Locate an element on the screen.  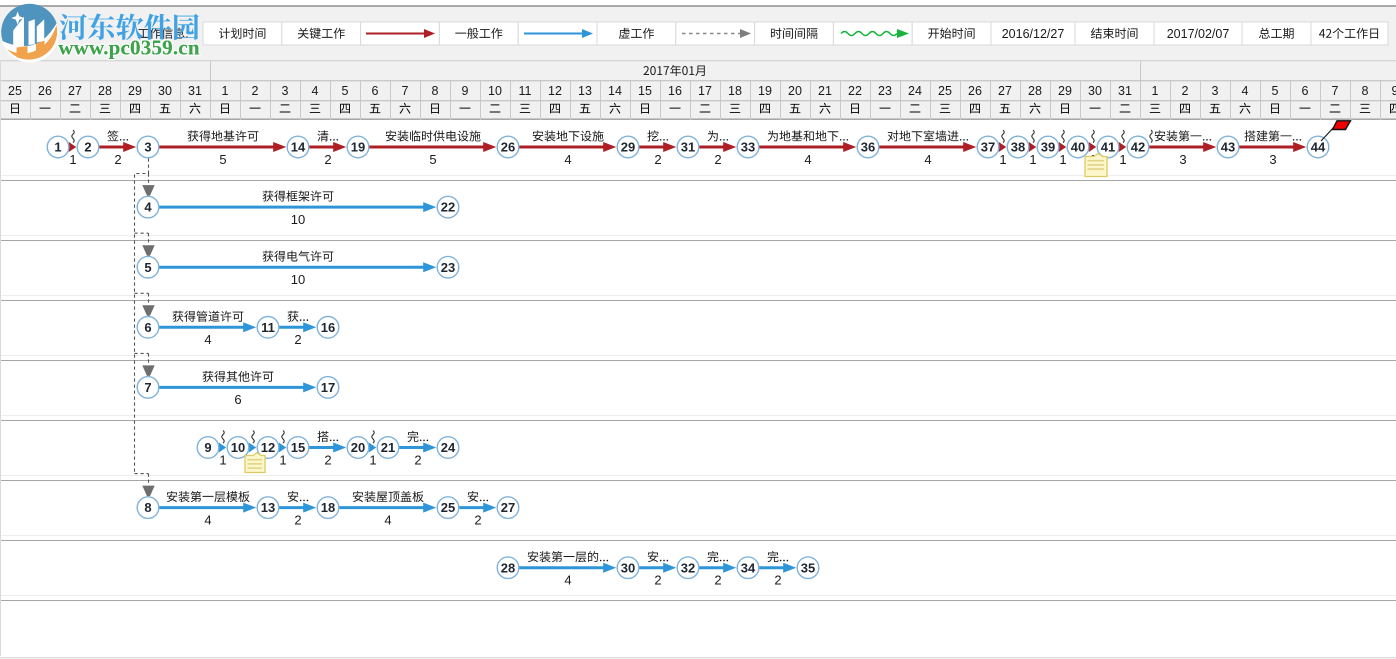
svg-text: 35 is located at coordinates (808, 567).